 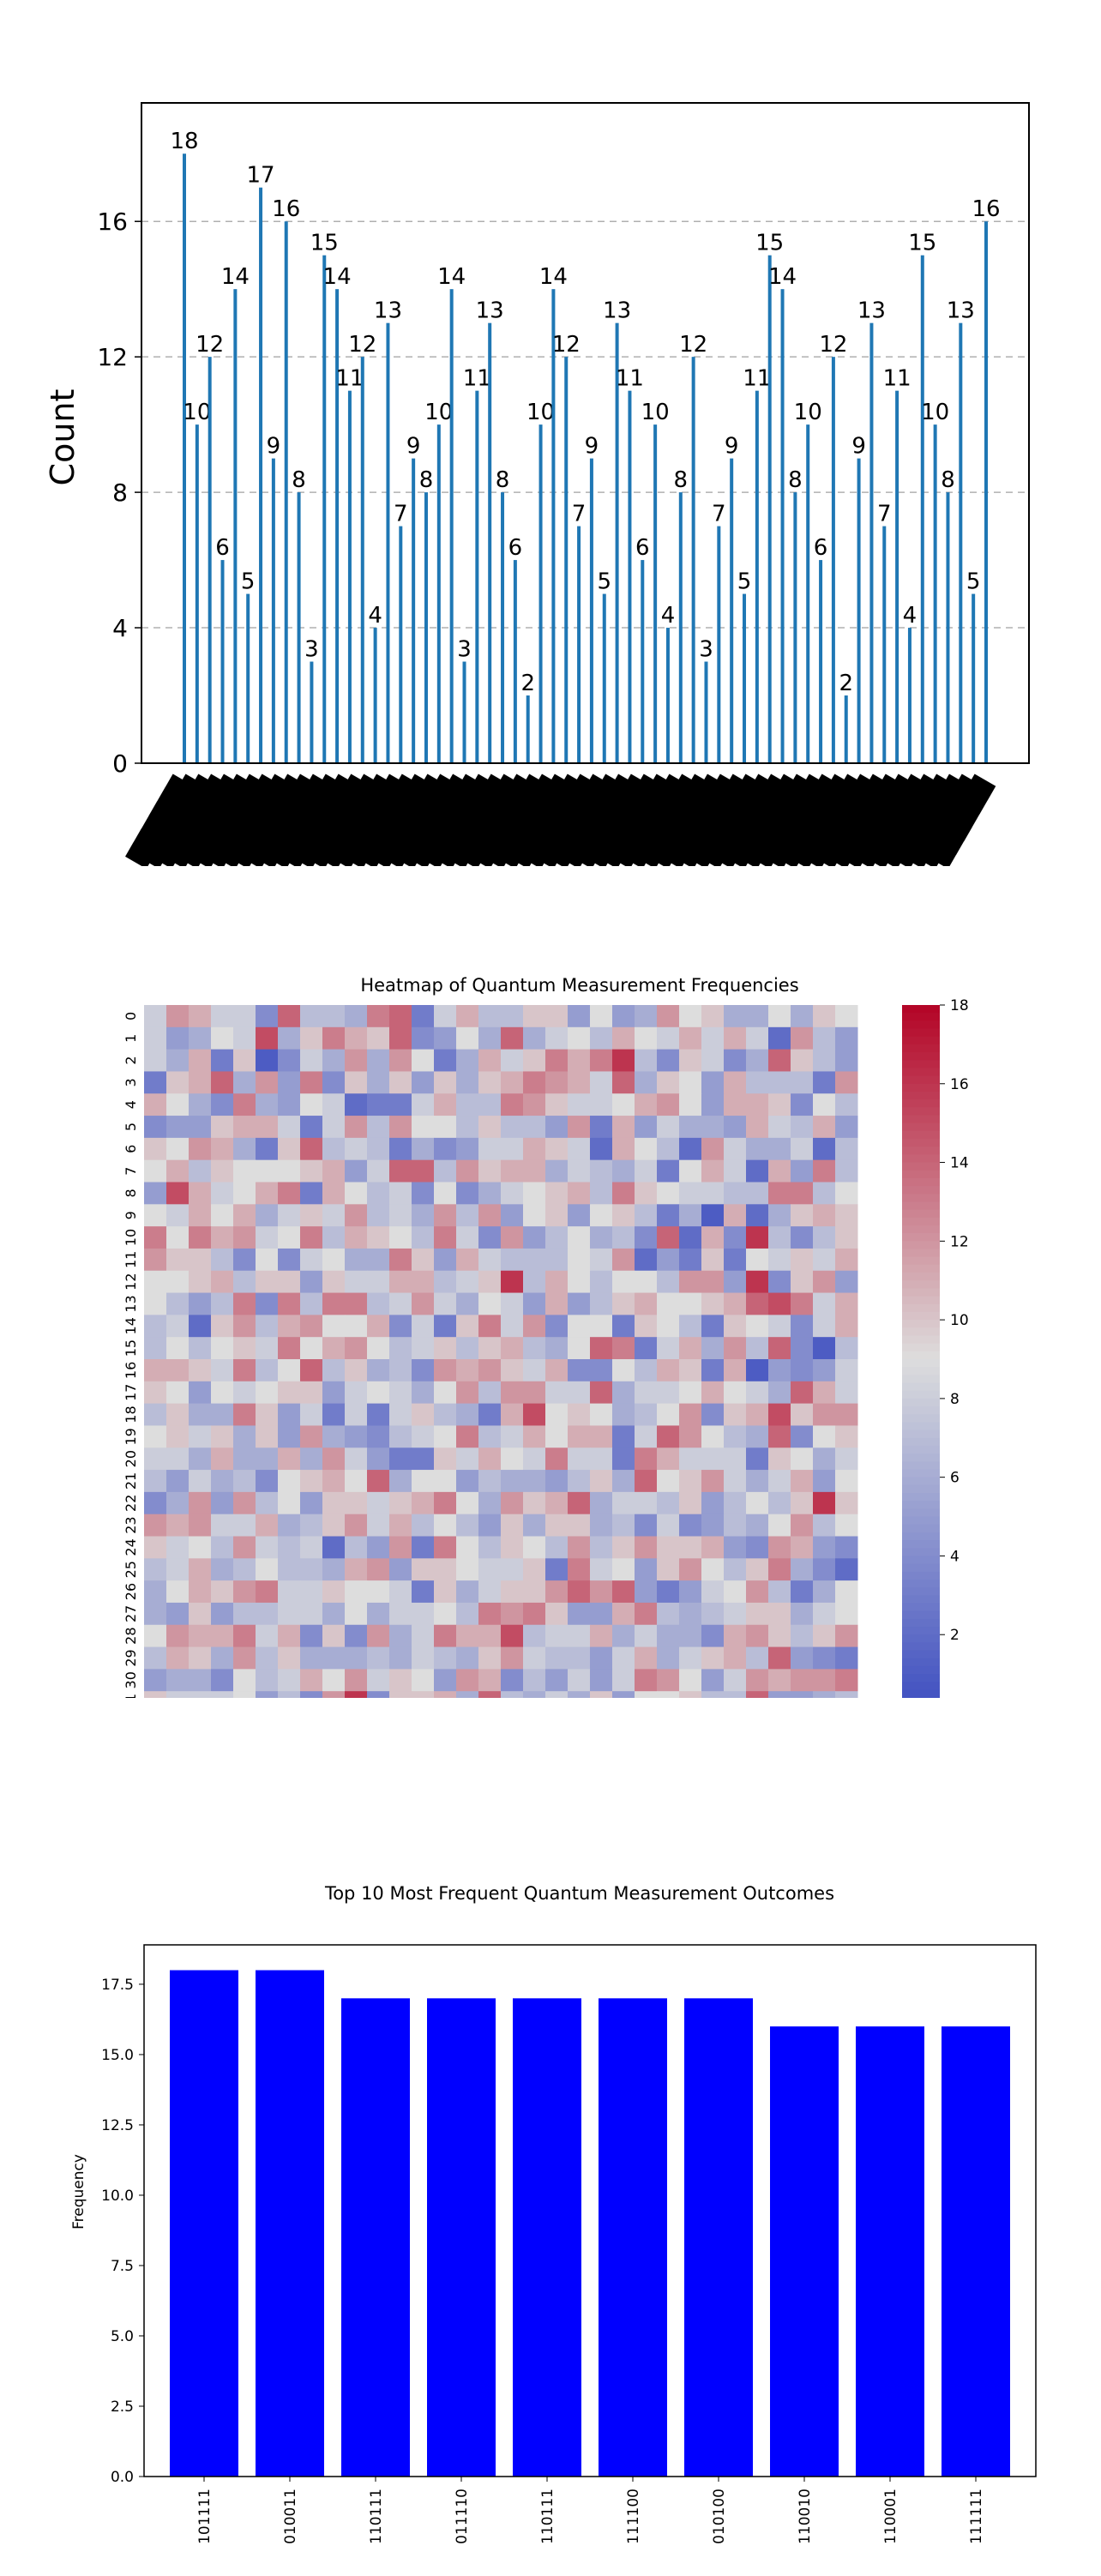 What do you see at coordinates (959, 1005) in the screenshot?
I see `heatmap-colorbar-tick-label: 18` at bounding box center [959, 1005].